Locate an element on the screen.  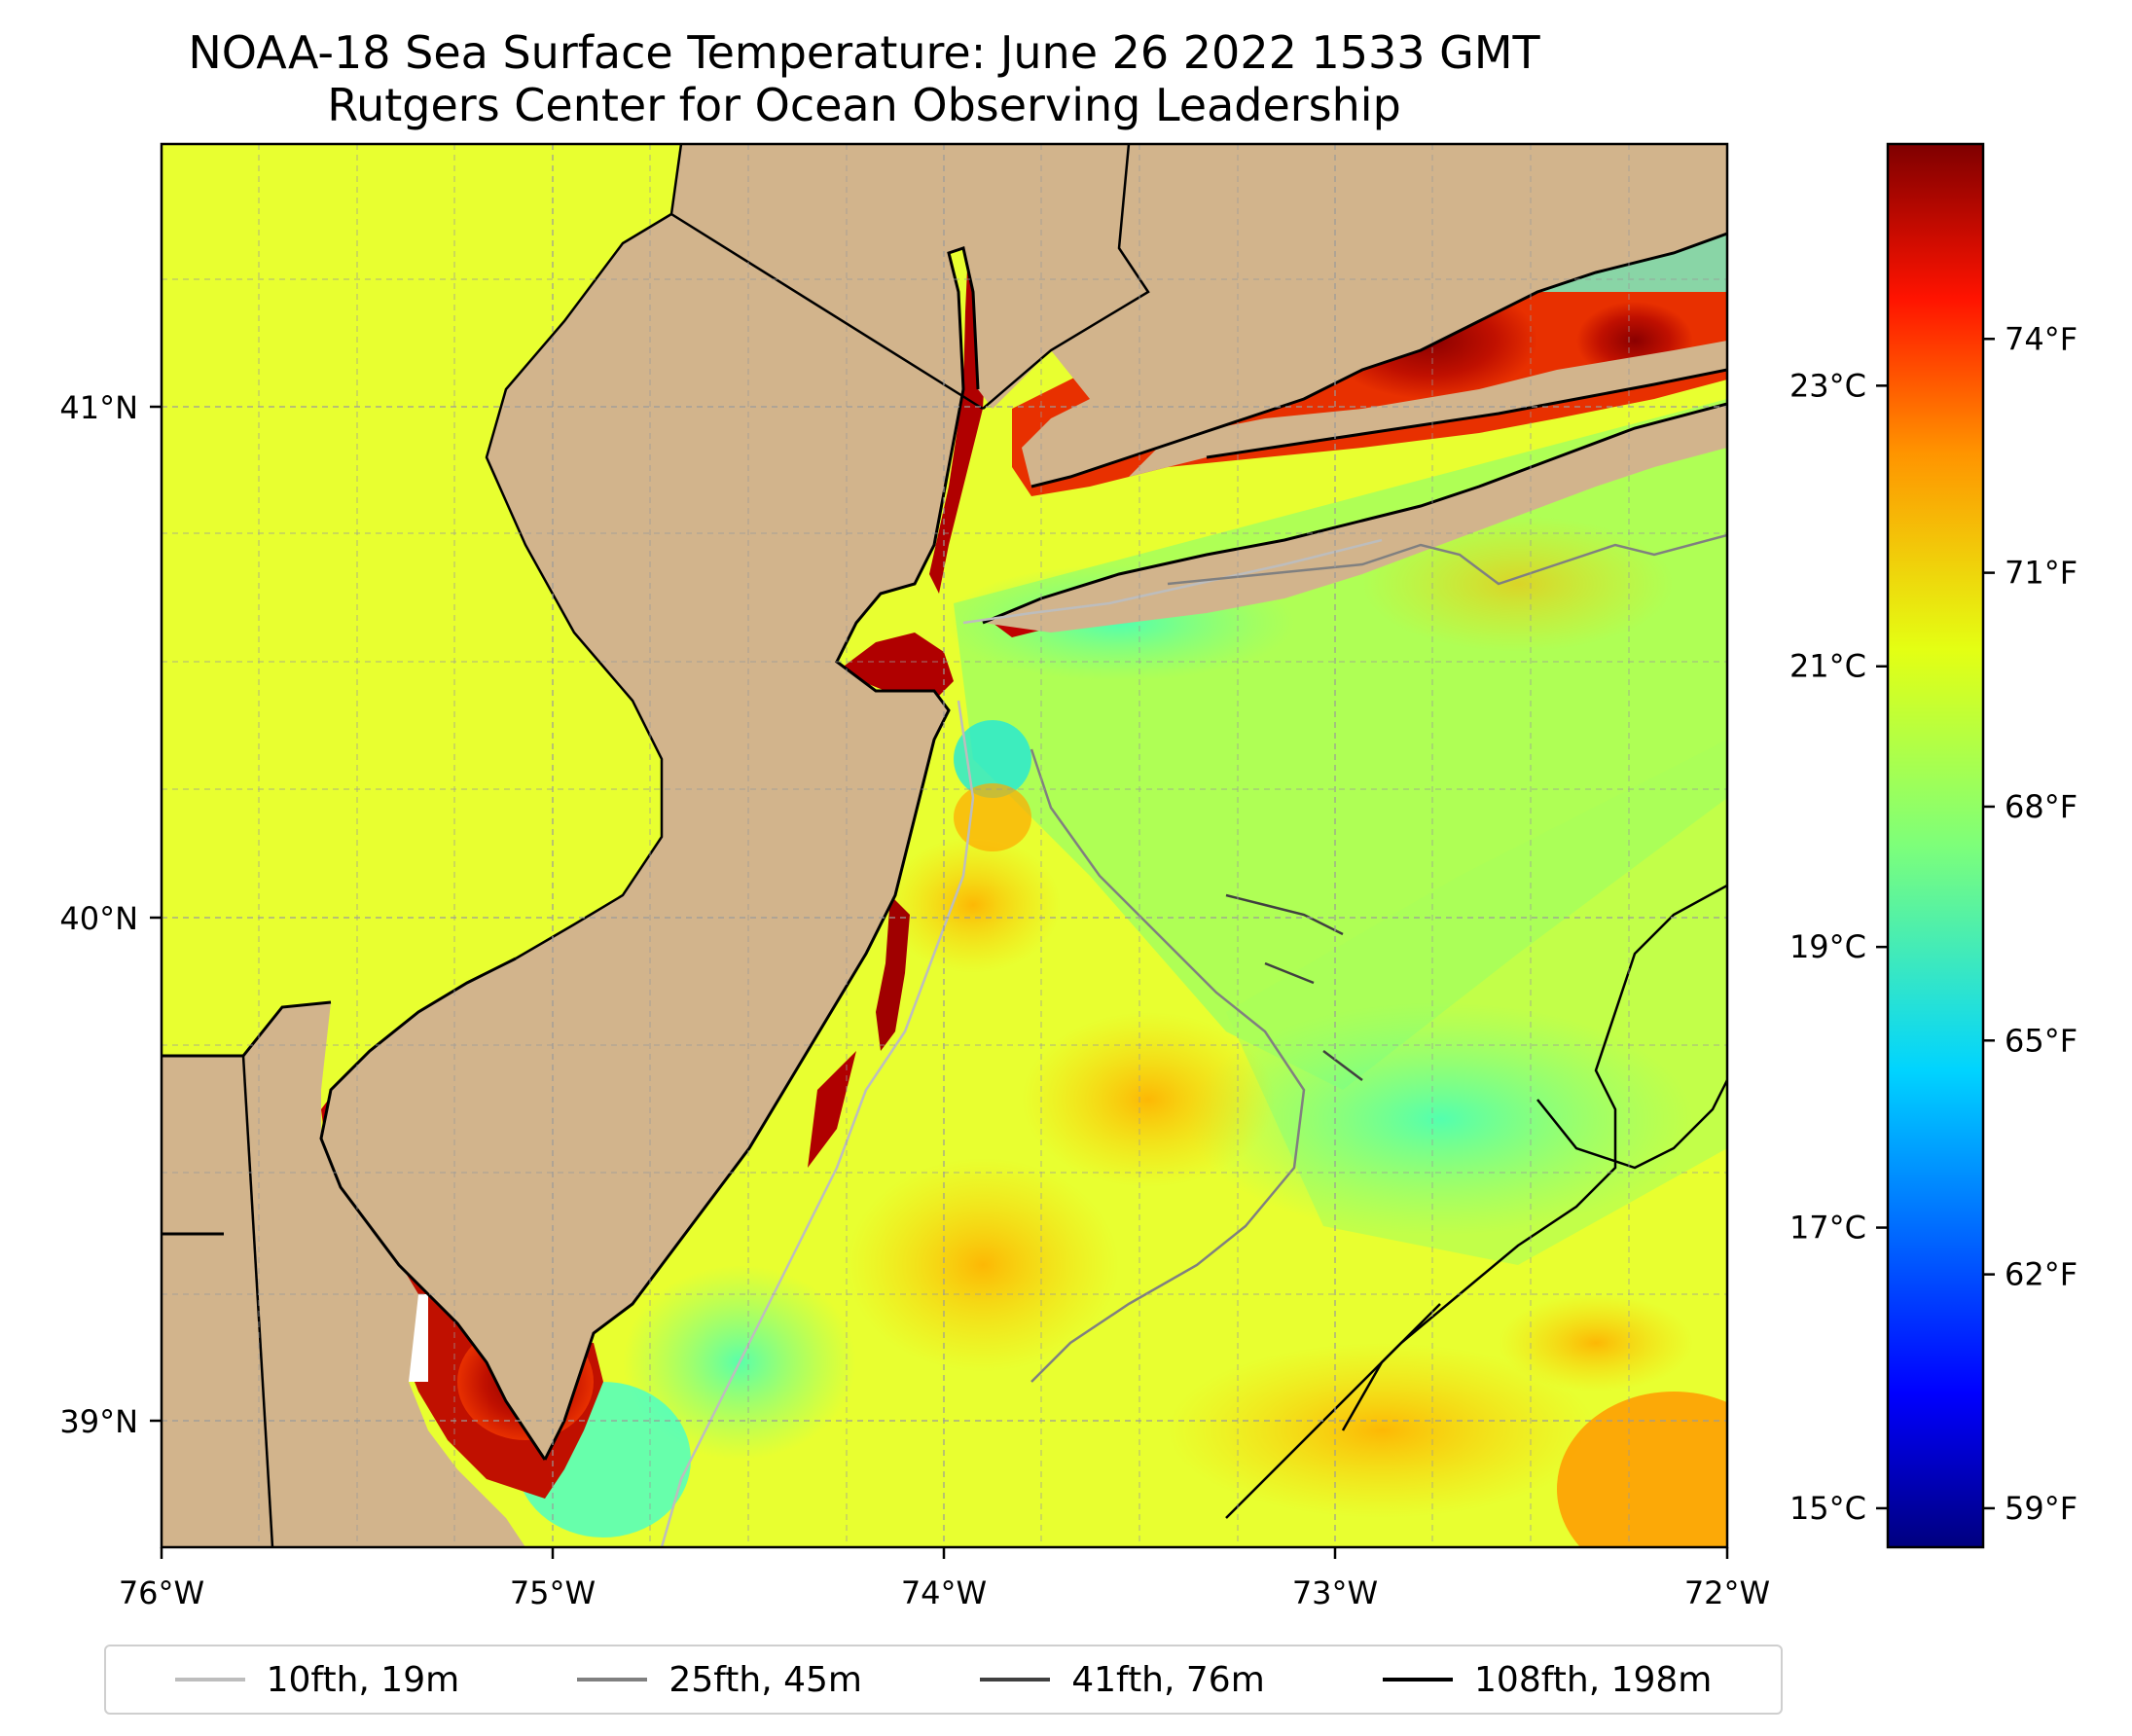
legend-label: 10fth, 19m is located at coordinates (363, 1680).